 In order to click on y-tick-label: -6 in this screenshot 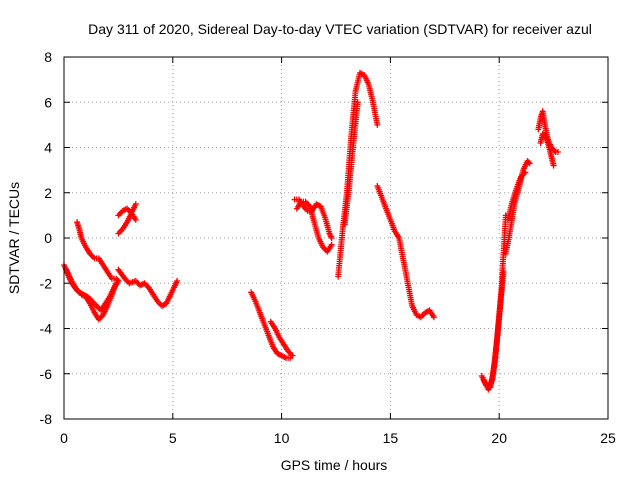, I will do `click(46, 374)`.